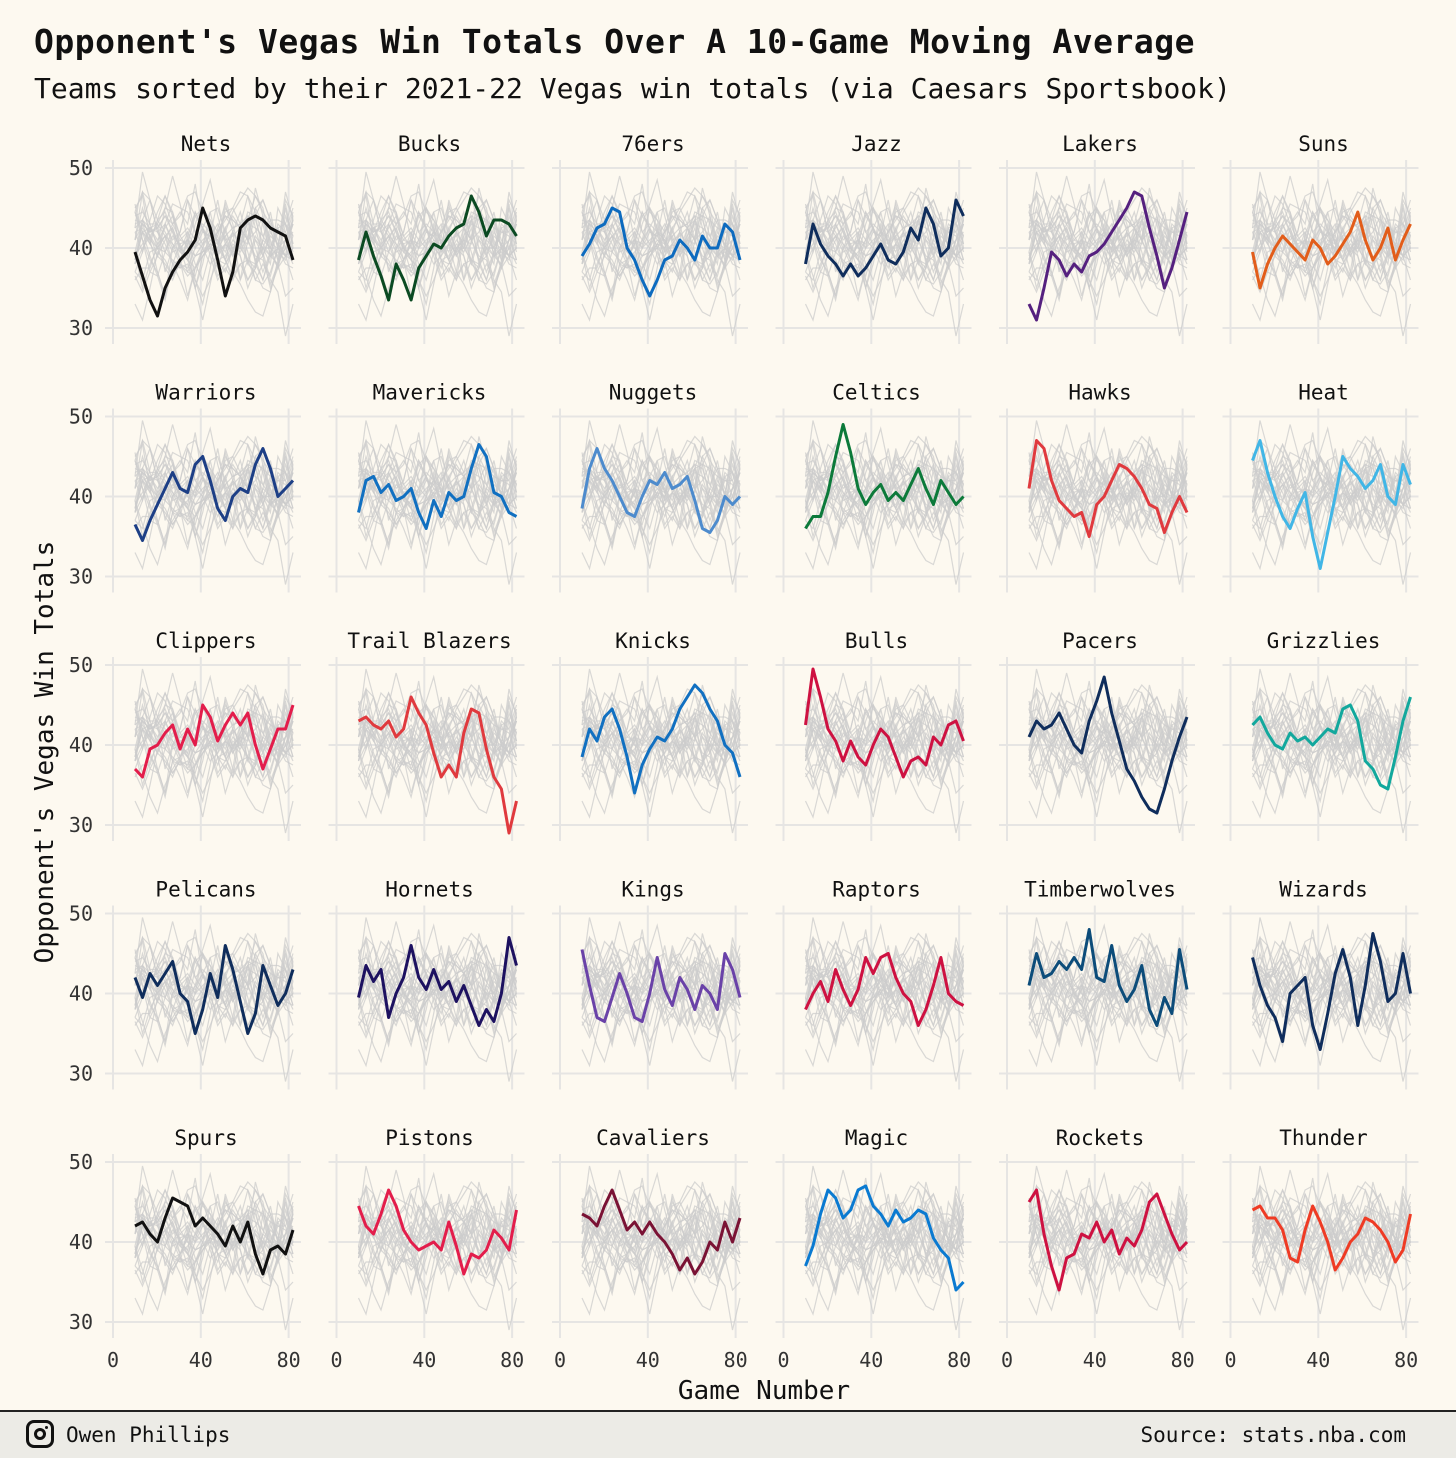 This screenshot has height=1458, width=1456. What do you see at coordinates (1100, 641) in the screenshot?
I see `panel-title: Pacers` at bounding box center [1100, 641].